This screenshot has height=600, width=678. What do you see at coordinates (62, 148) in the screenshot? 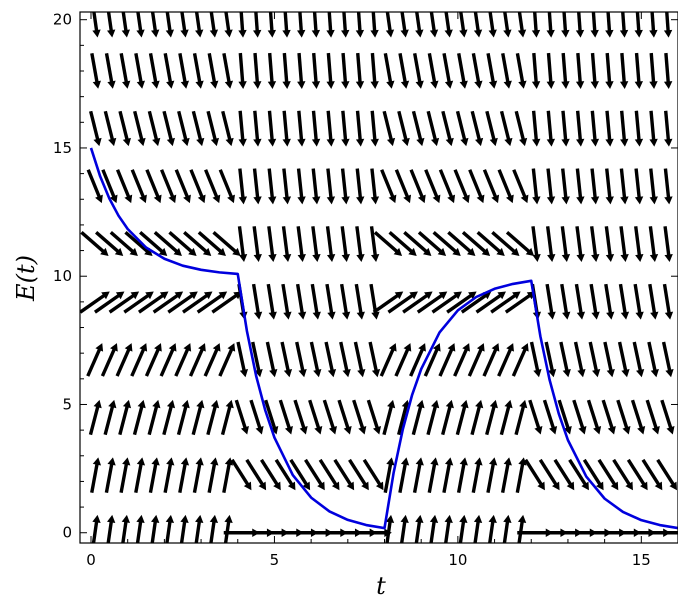
I see `y-tick-label: 15` at bounding box center [62, 148].